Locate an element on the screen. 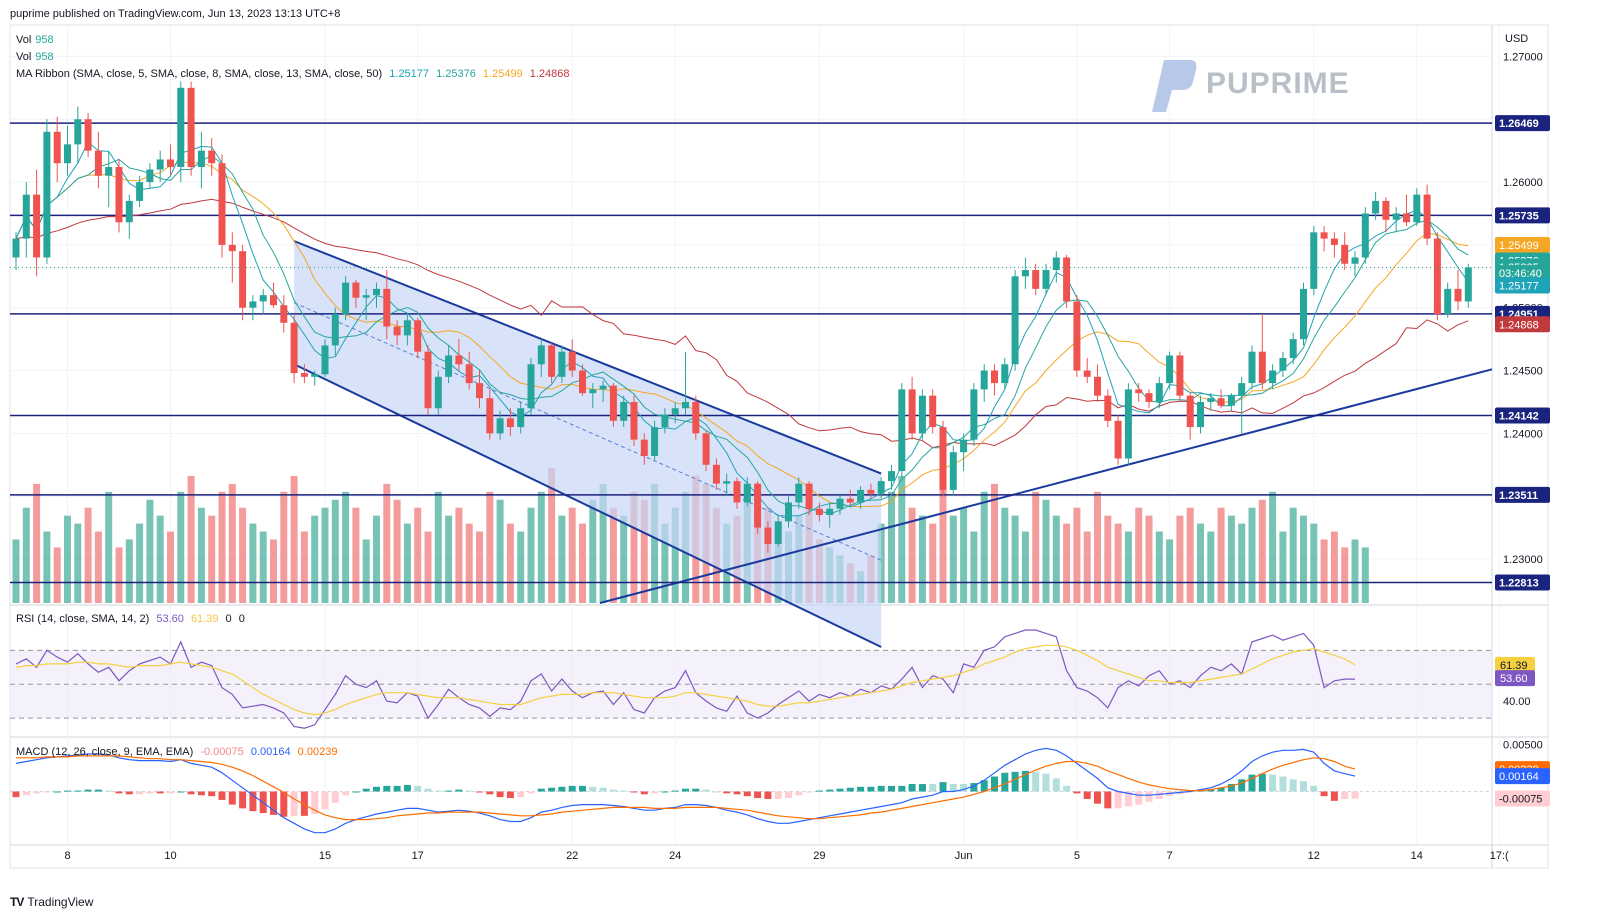 Image resolution: width=1600 pixels, height=920 pixels. rsi-extra-value-2: 0 is located at coordinates (241, 619).